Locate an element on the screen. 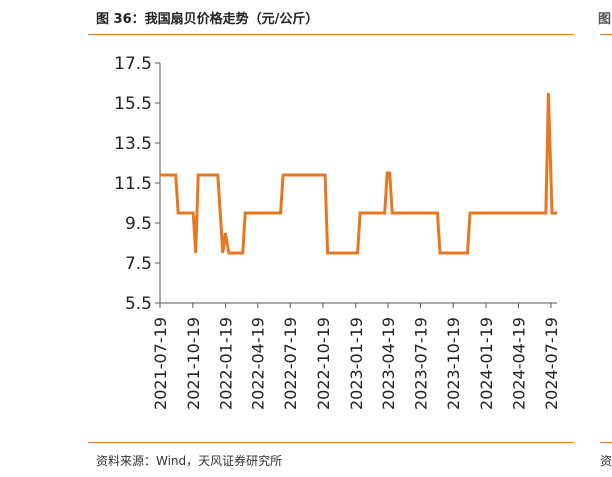 The image size is (612, 477). x-tick-label: 2022-04-19 is located at coordinates (258, 363).